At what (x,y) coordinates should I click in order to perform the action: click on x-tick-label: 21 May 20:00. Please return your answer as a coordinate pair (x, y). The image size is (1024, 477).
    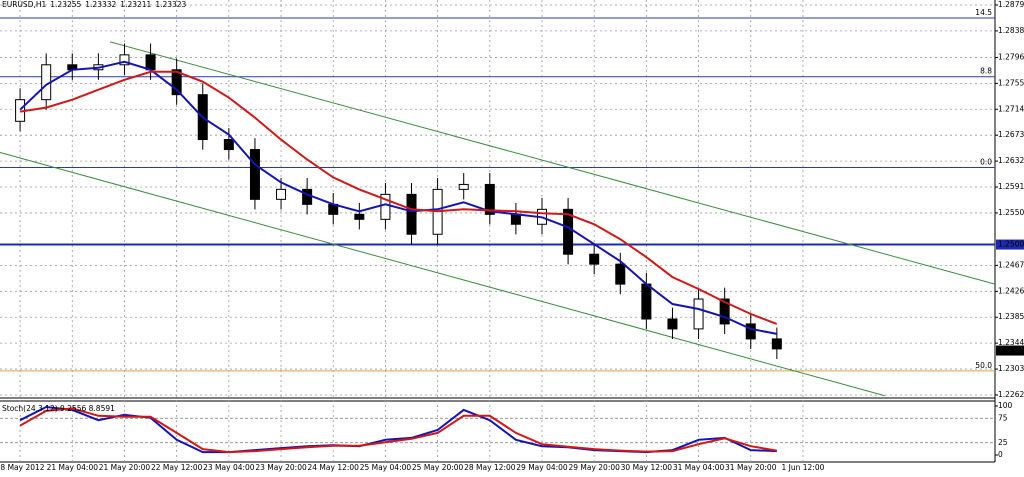
    Looking at the image, I should click on (125, 467).